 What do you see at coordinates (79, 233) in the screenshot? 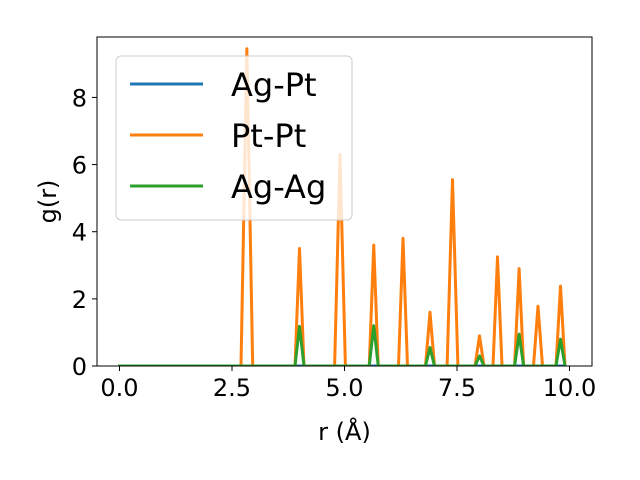
I see `y-tick-label: 4` at bounding box center [79, 233].